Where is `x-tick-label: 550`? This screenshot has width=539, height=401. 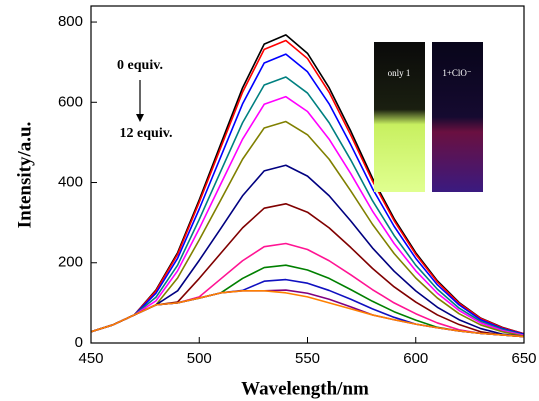 x-tick-label: 550 is located at coordinates (307, 358).